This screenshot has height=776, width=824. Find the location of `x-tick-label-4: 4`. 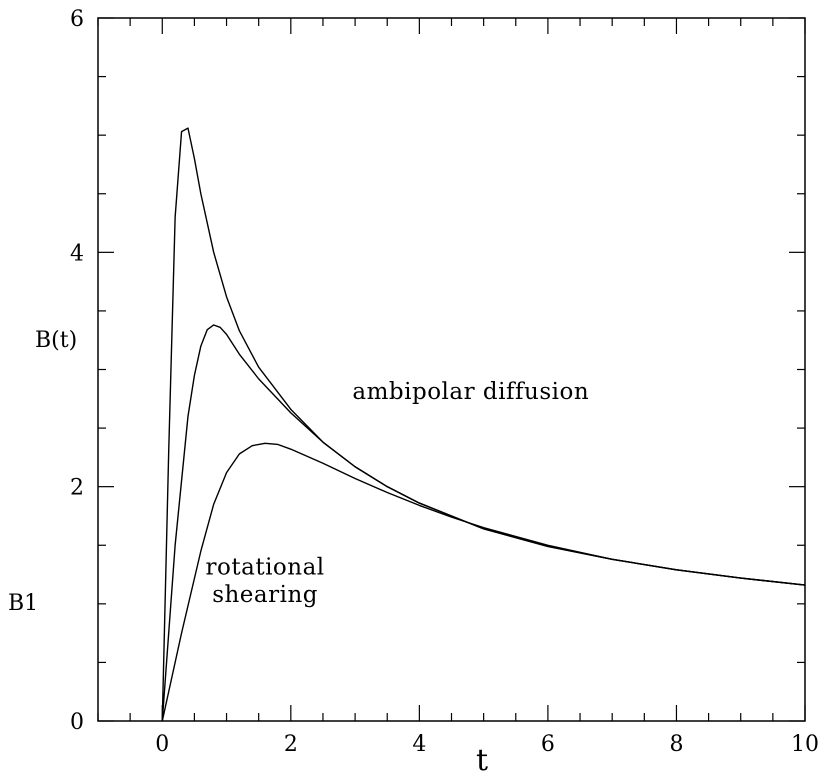

x-tick-label-4: 4 is located at coordinates (419, 744).